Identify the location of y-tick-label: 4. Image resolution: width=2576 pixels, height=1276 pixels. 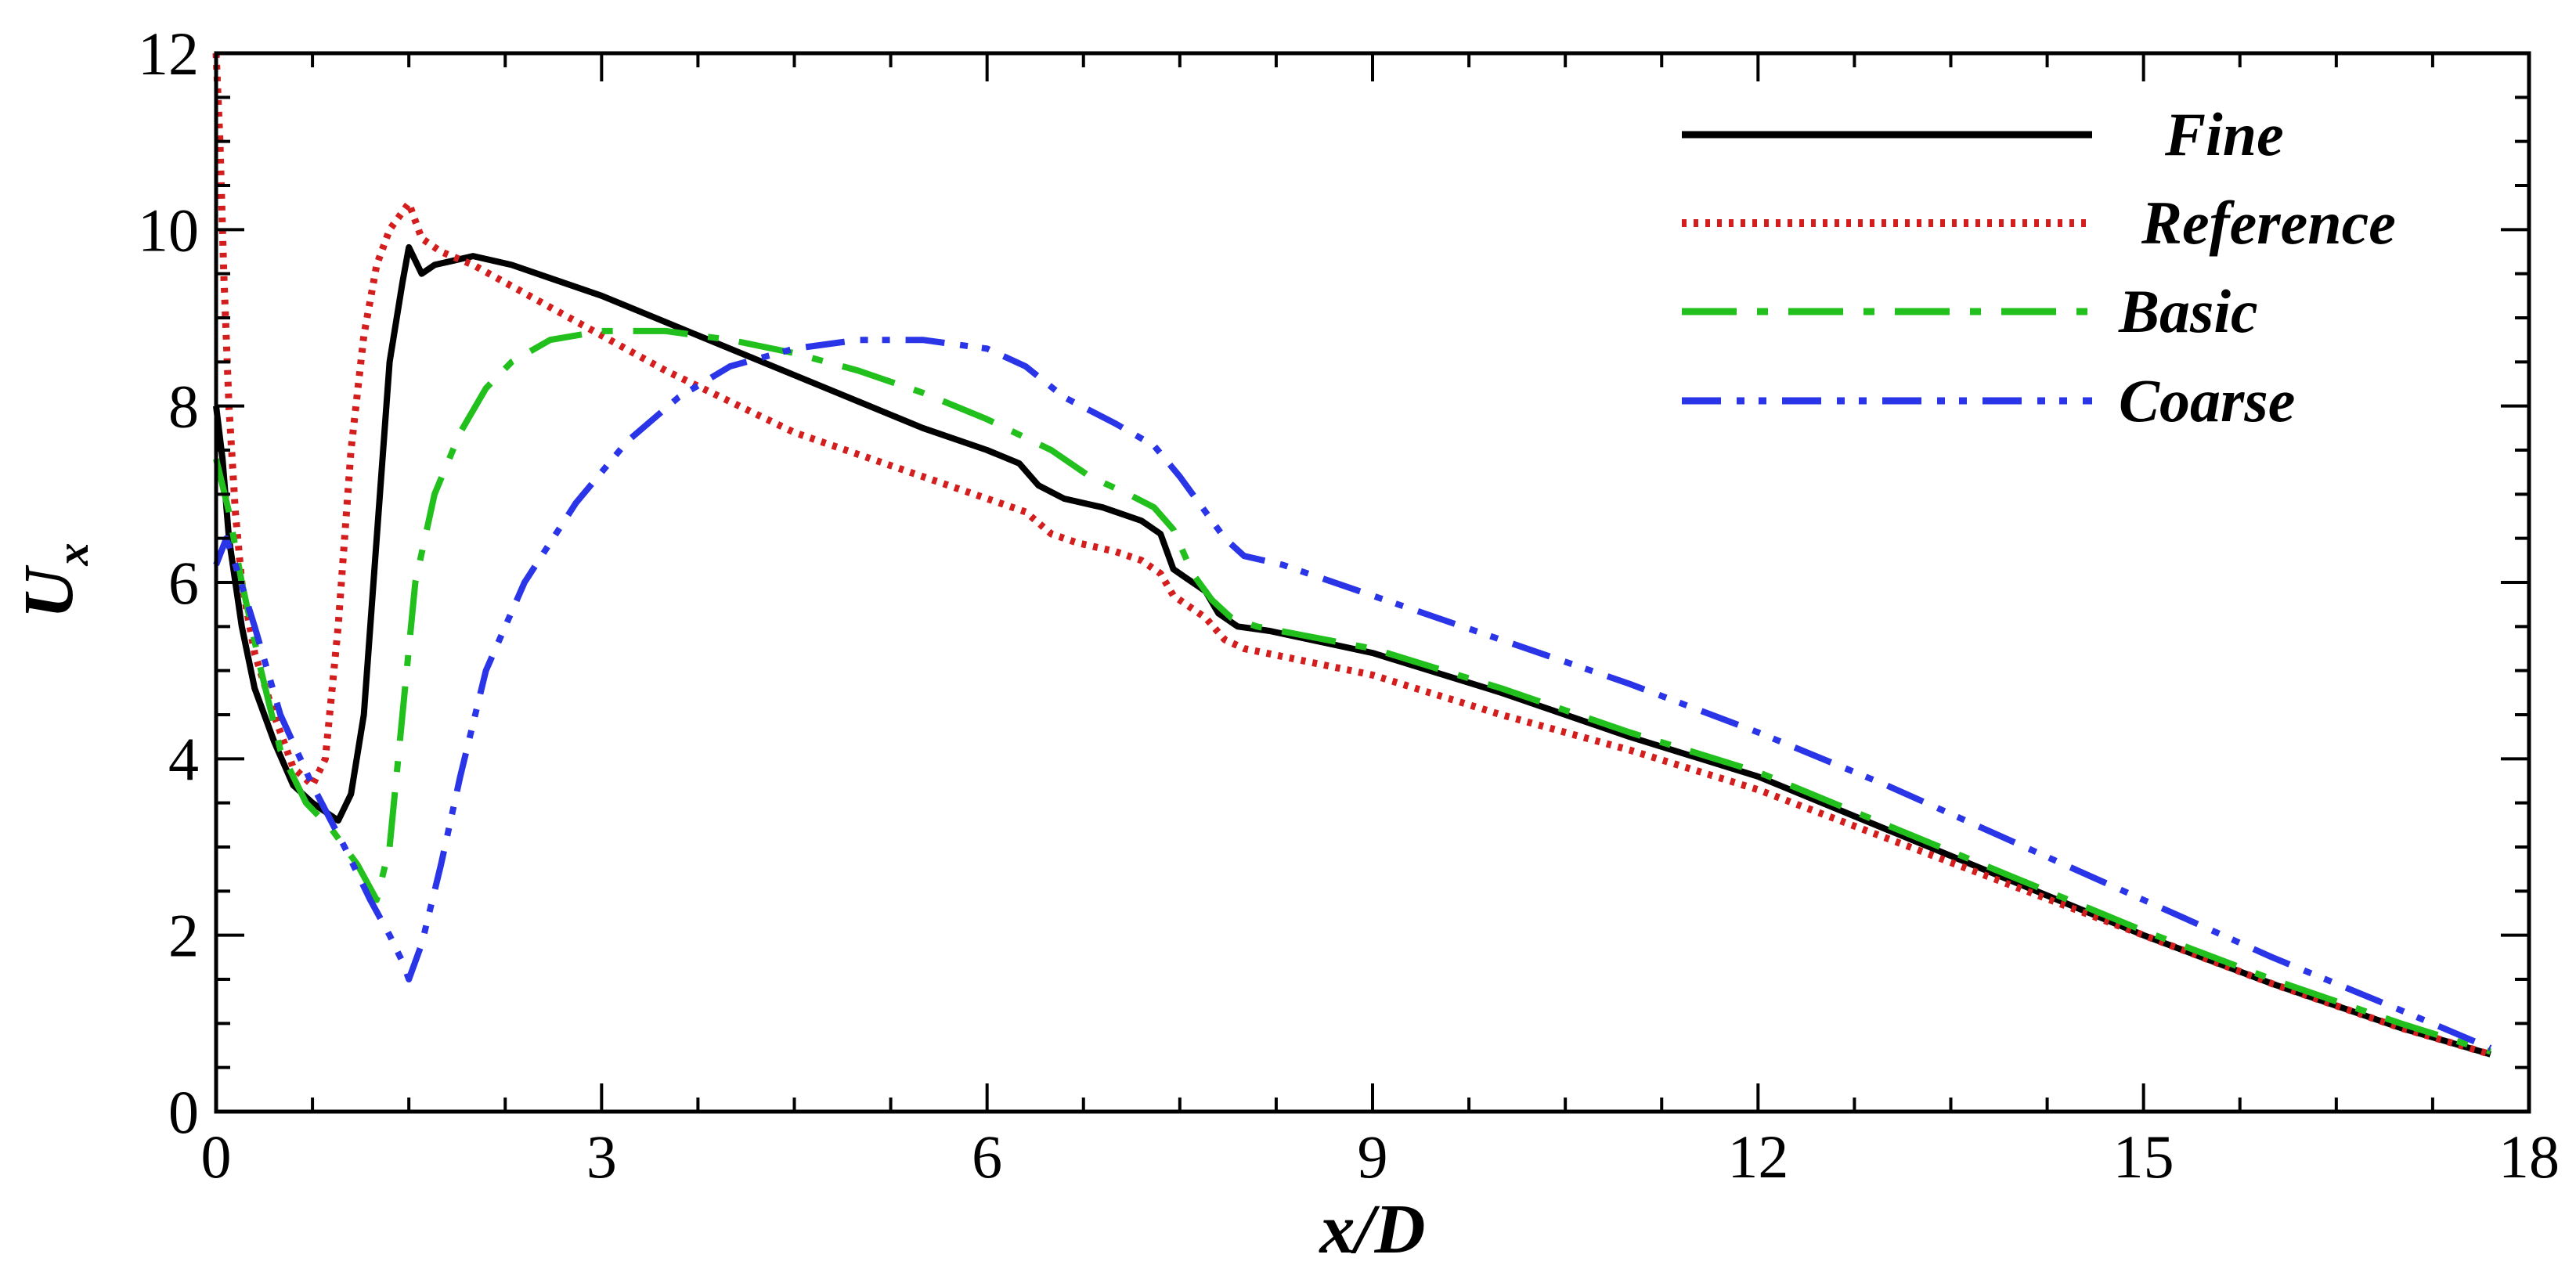
(183, 759).